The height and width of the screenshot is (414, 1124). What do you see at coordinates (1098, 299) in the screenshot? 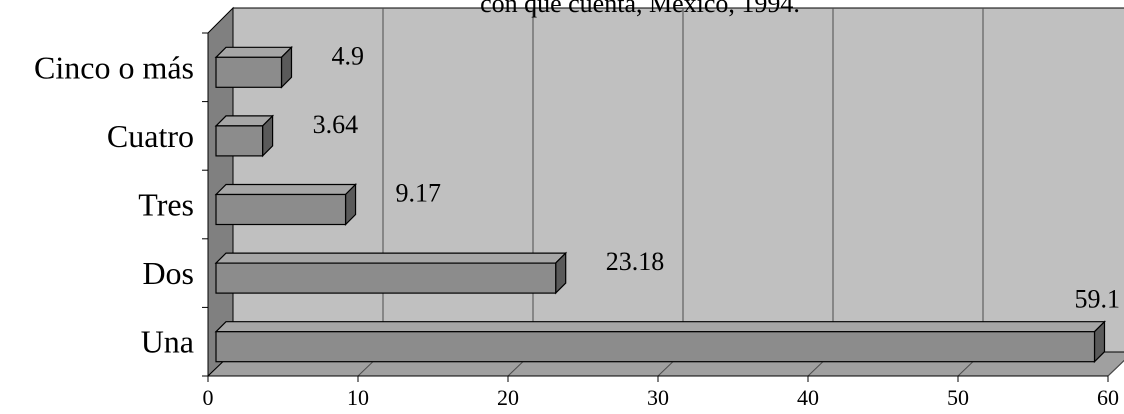
I see `data-label: 59.1` at bounding box center [1098, 299].